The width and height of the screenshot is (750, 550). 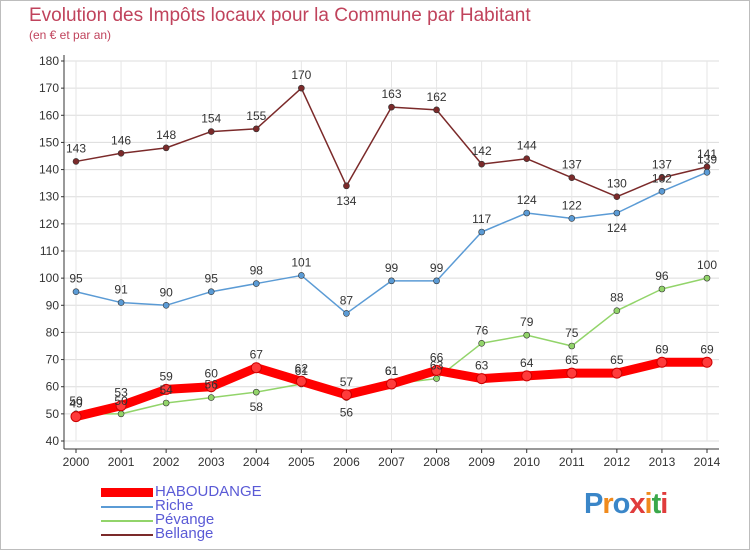 What do you see at coordinates (347, 300) in the screenshot?
I see `data-label: 87` at bounding box center [347, 300].